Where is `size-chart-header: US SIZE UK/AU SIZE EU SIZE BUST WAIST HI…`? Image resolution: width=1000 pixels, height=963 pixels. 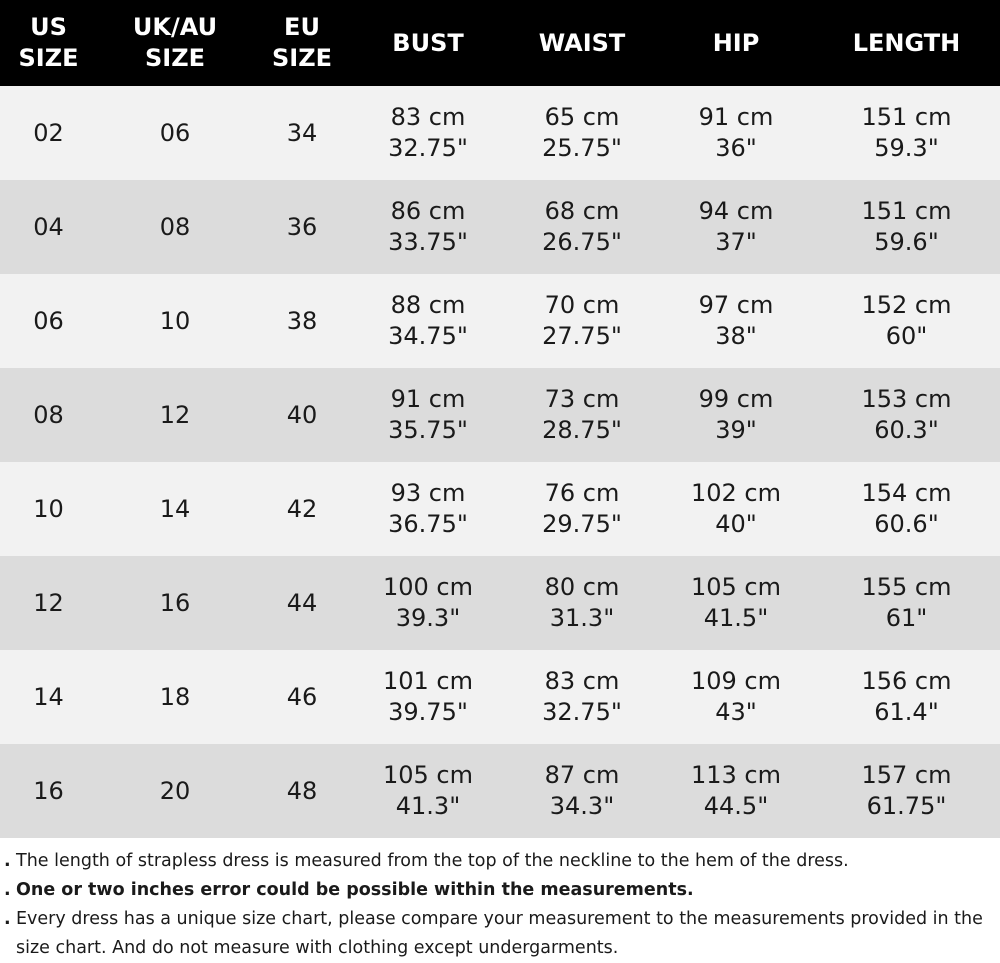
size-chart-header: US SIZE UK/AU SIZE EU SIZE BUST WAIST HI… is located at coordinates (500, 43).